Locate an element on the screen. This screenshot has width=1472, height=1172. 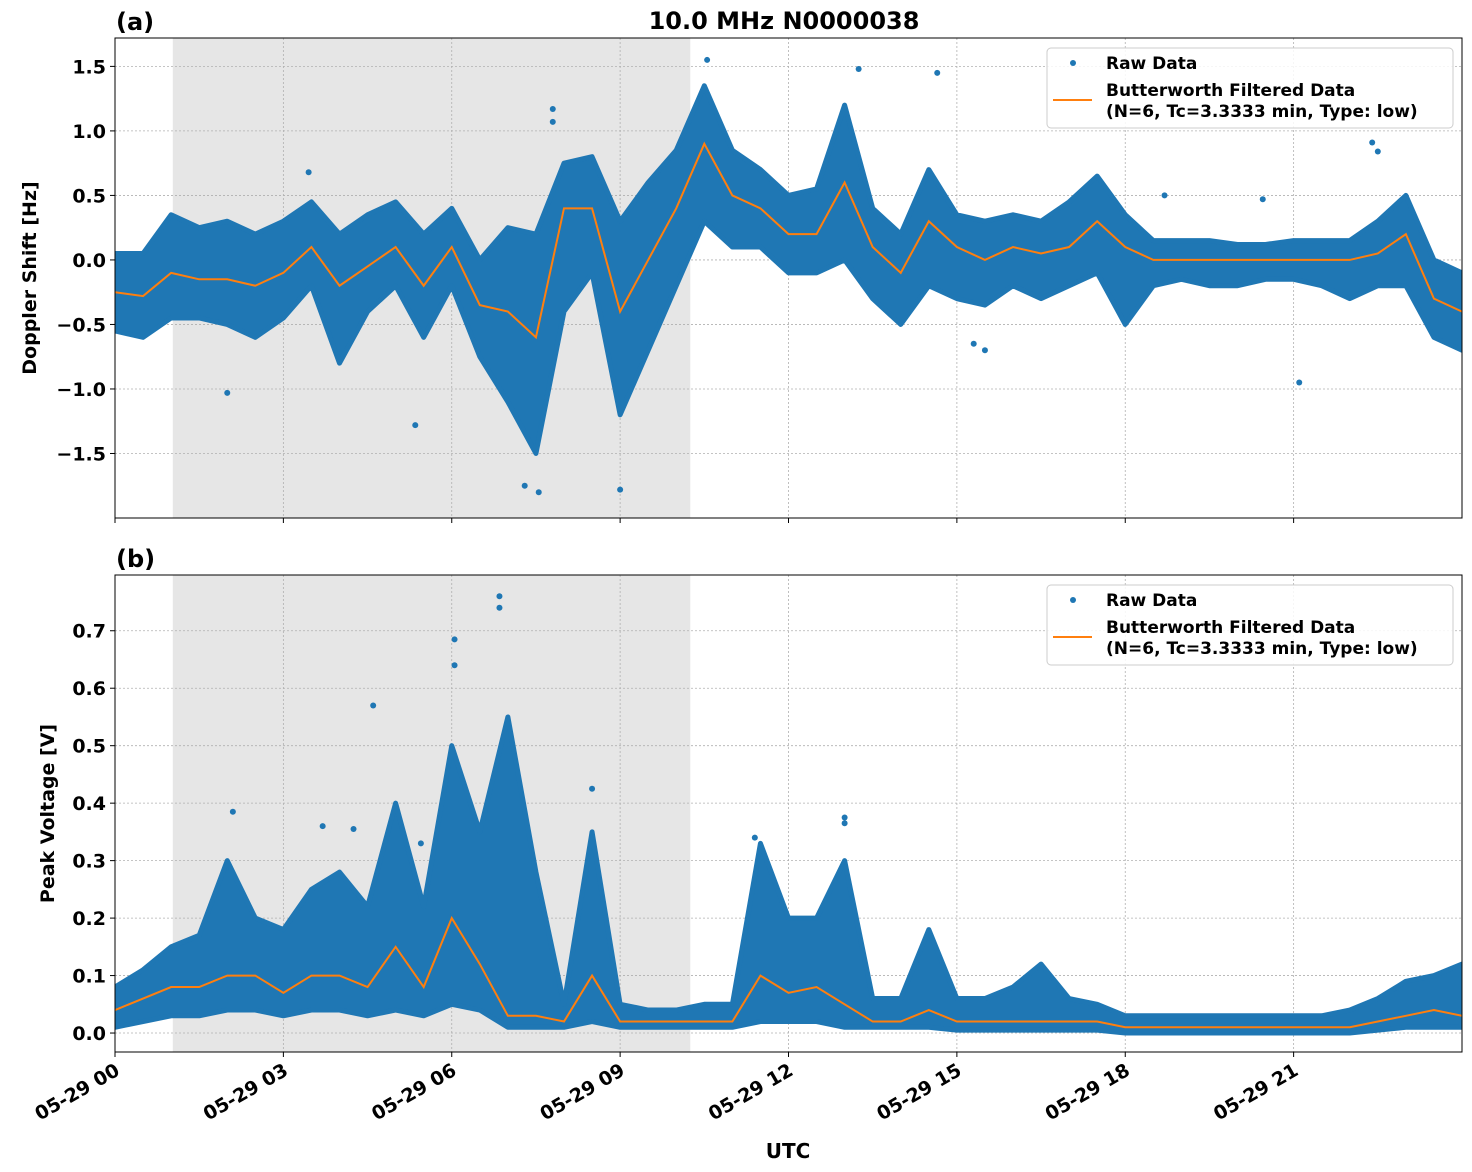
y-tick-label: 1.0 is located at coordinates (89, 132).